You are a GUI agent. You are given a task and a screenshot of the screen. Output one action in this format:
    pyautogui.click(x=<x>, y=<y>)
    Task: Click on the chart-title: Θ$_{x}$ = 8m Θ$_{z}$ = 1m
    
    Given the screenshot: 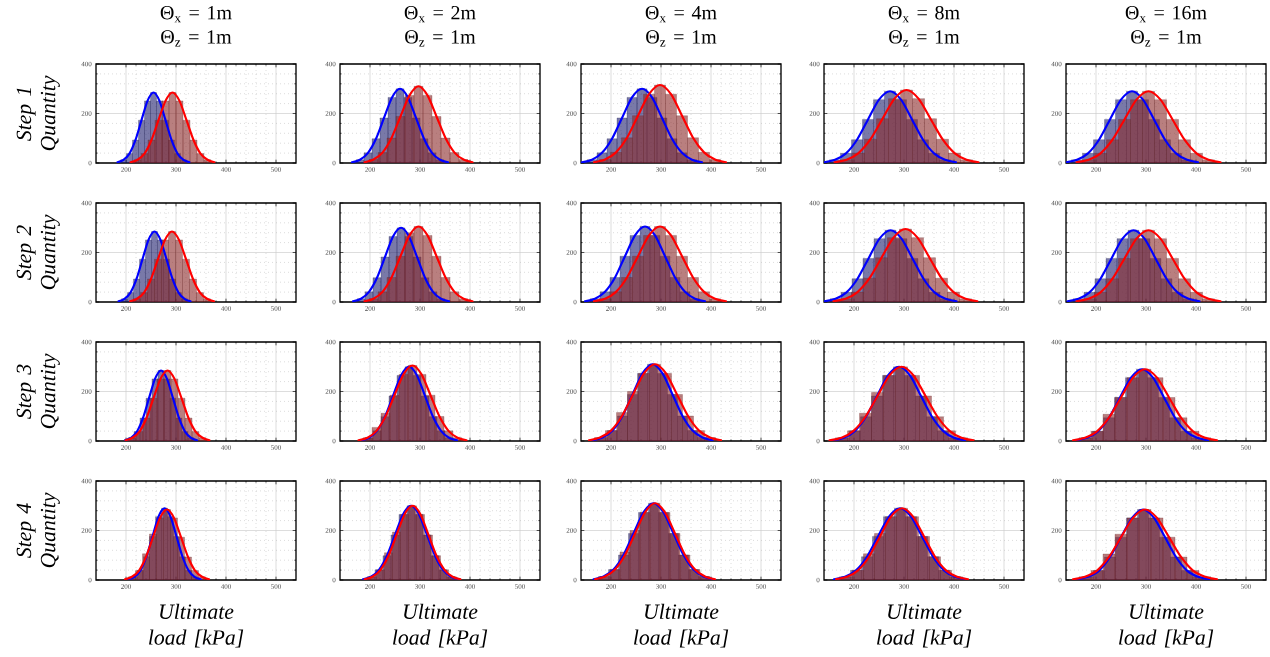 What is the action you would take?
    pyautogui.click(x=924, y=26)
    